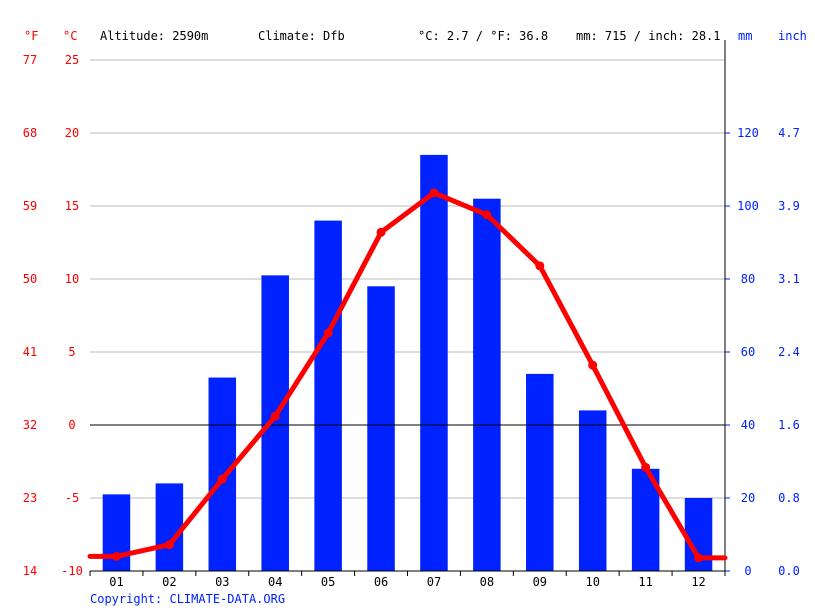  I want to click on month-label: 05, so click(328, 582).